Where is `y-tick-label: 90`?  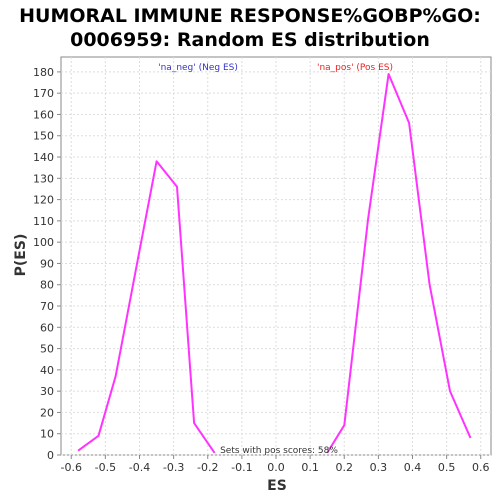 y-tick-label: 90 is located at coordinates (47, 263).